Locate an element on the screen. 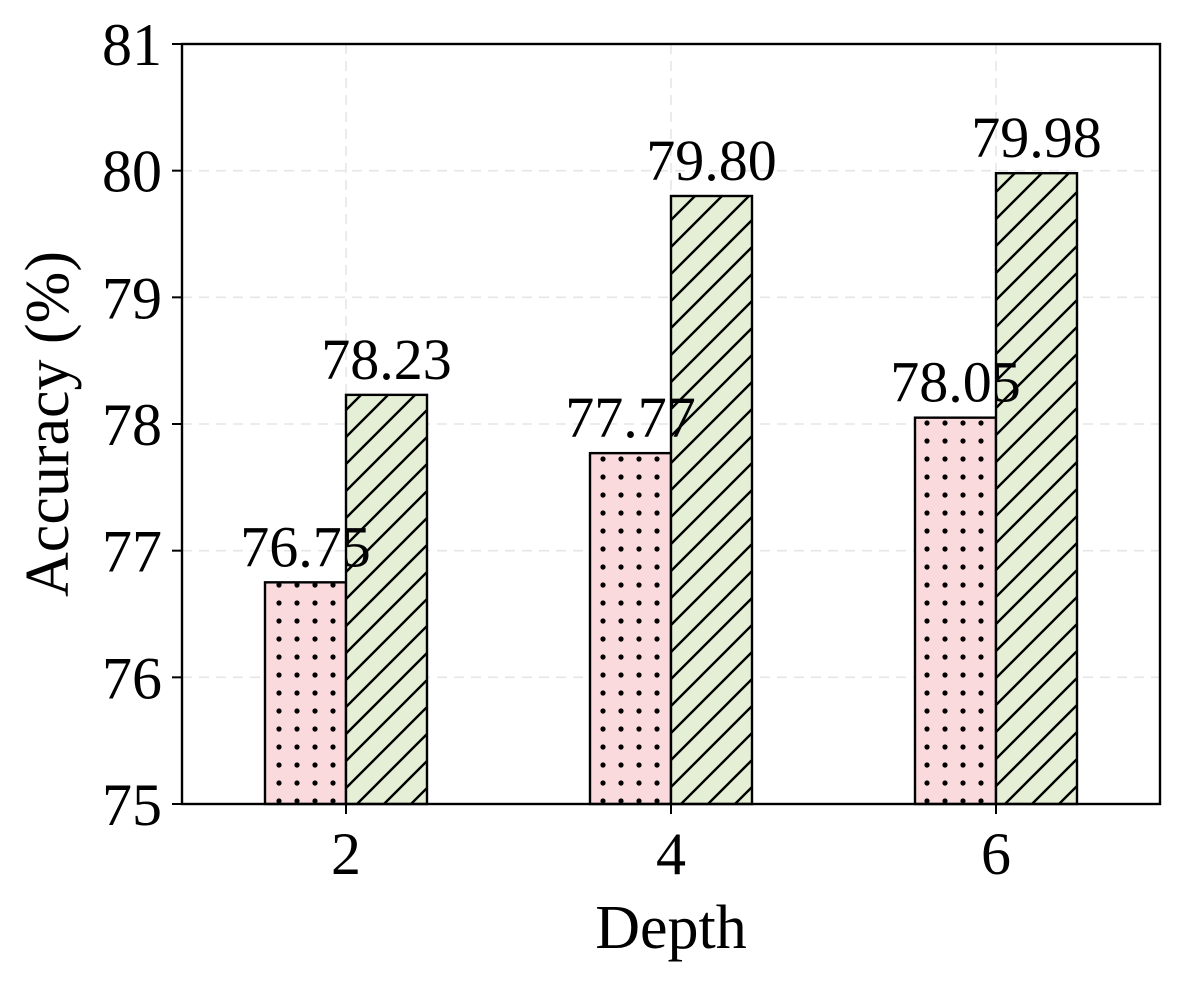 The height and width of the screenshot is (983, 1180). data-label-s1-c0: 78.23 is located at coordinates (386, 359).